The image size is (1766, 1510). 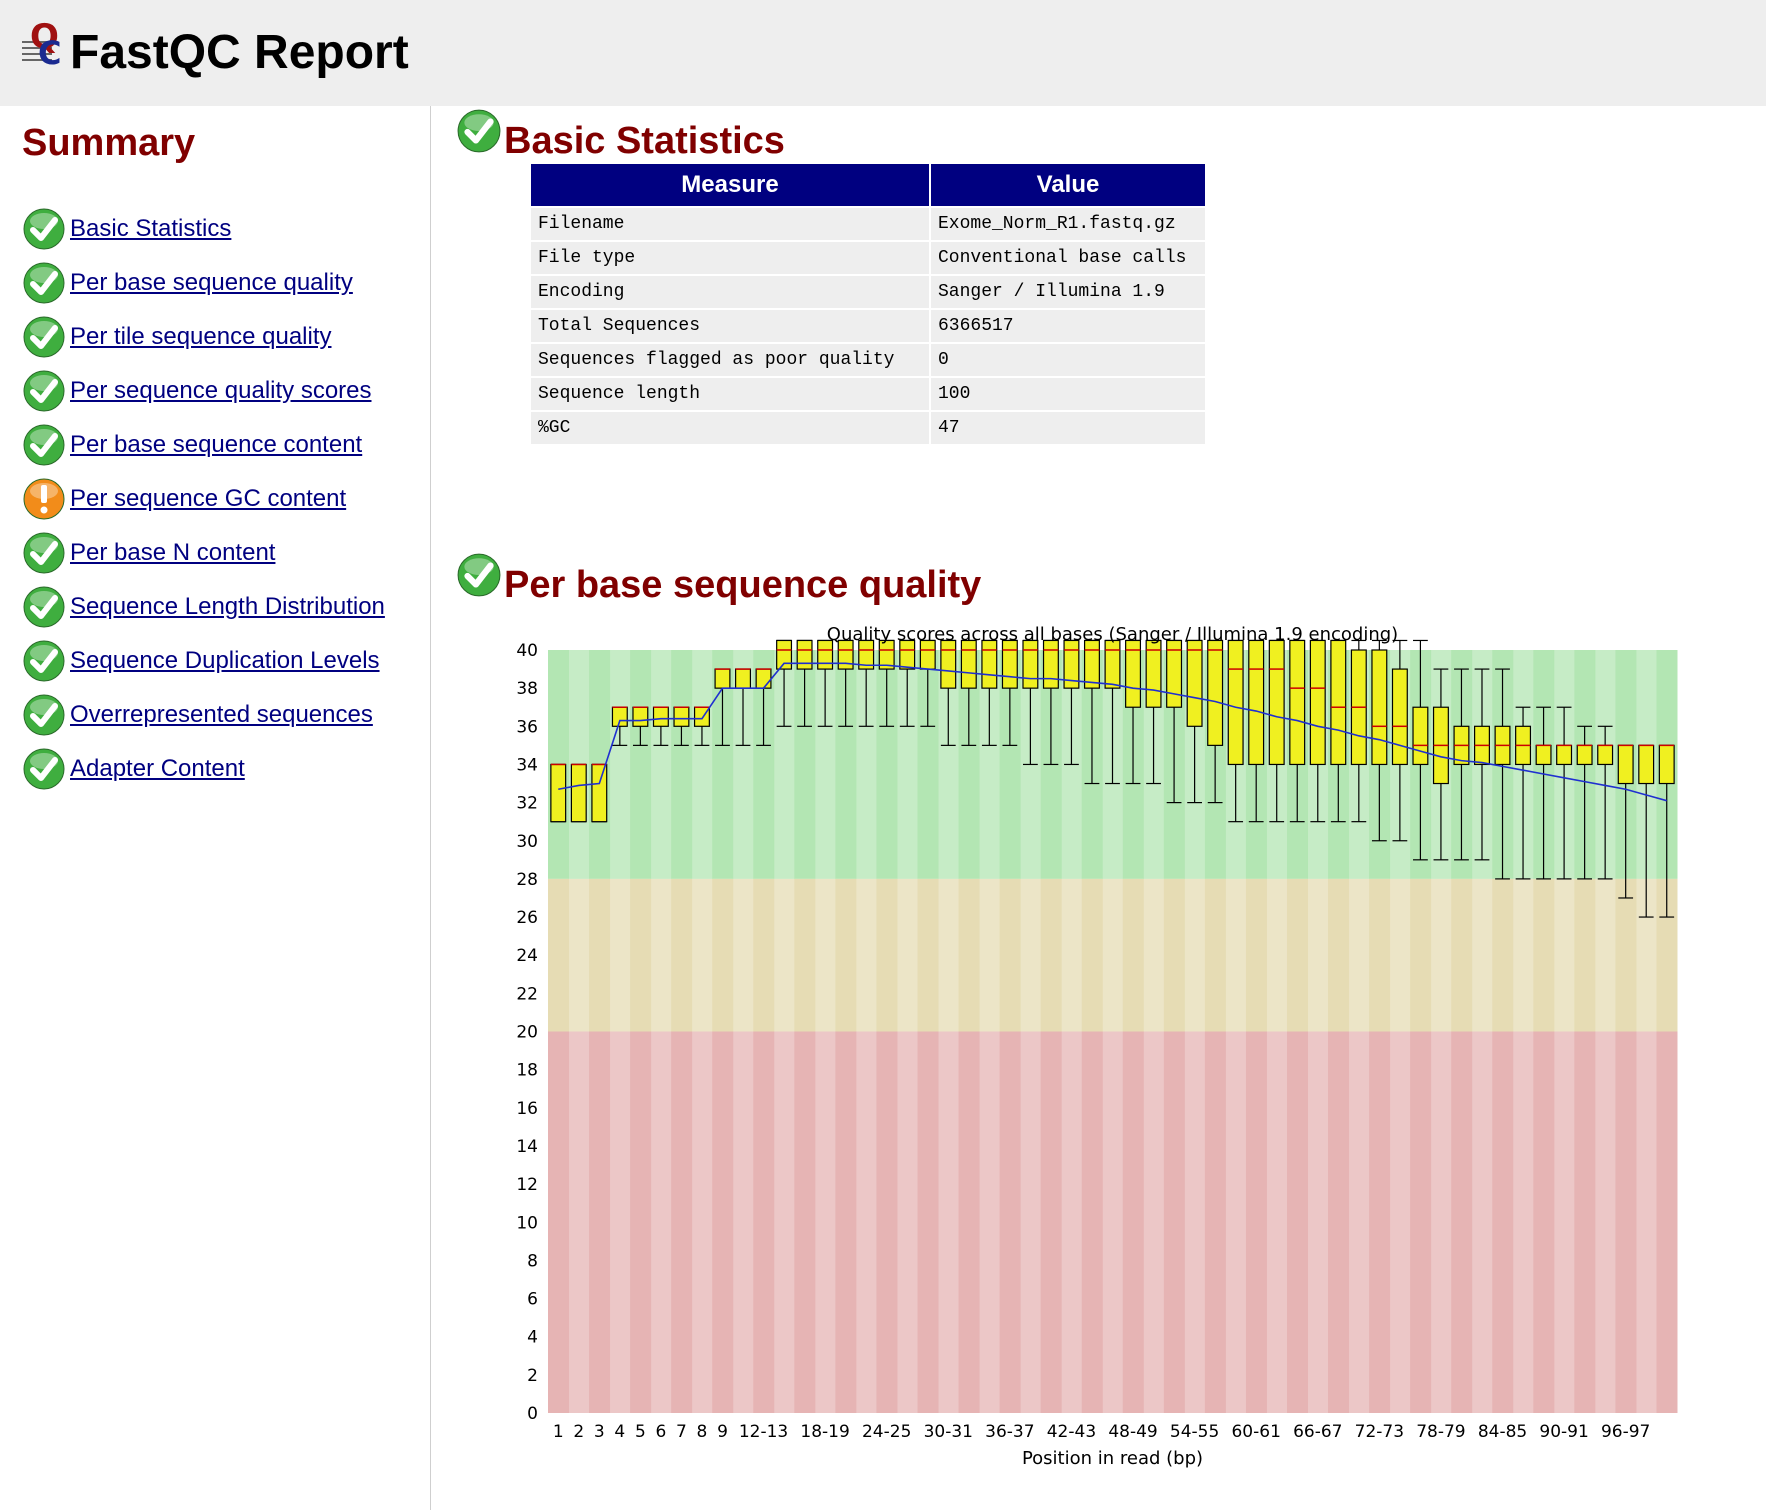 I want to click on y-tick-label: 26, so click(x=527, y=918).